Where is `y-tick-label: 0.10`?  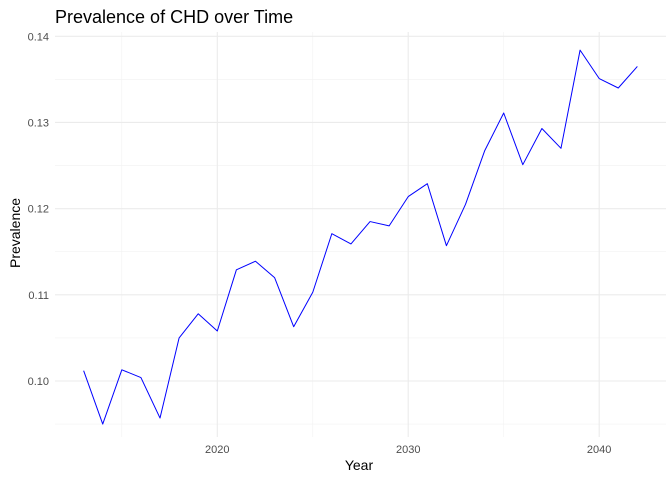
y-tick-label: 0.10 is located at coordinates (38, 382).